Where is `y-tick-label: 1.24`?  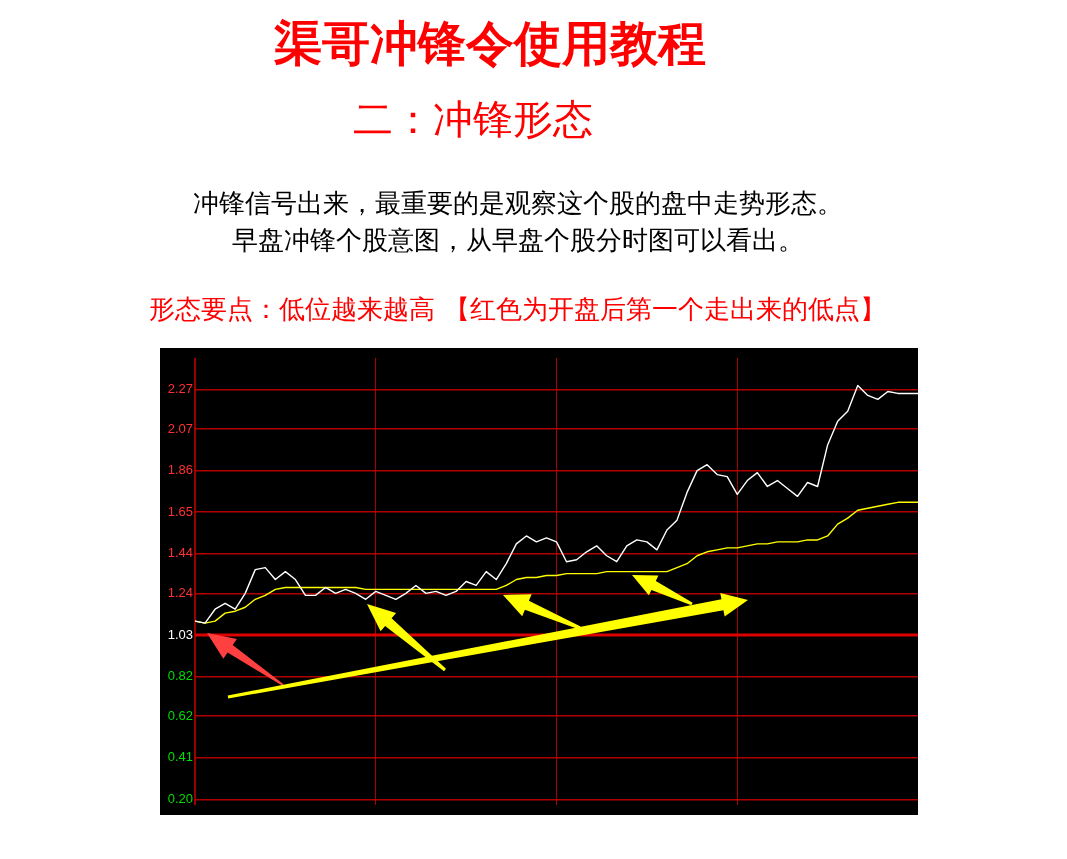
y-tick-label: 1.24 is located at coordinates (180, 592).